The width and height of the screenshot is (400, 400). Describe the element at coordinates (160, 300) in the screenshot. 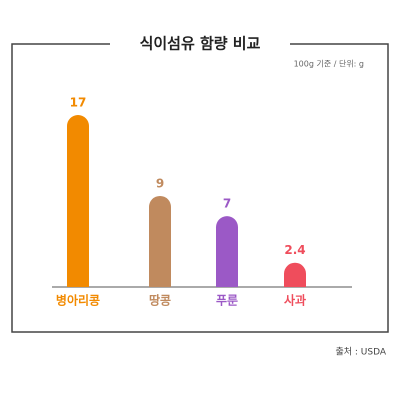

I see `x-tick-label: 땅콩` at that location.